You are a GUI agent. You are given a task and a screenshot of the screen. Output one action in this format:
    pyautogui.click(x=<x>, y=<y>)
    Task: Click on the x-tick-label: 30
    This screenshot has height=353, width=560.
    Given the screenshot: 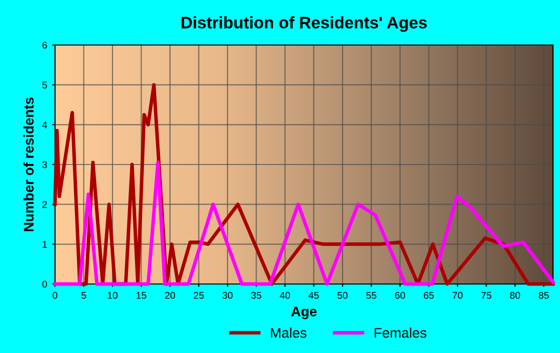 What is the action you would take?
    pyautogui.click(x=227, y=295)
    